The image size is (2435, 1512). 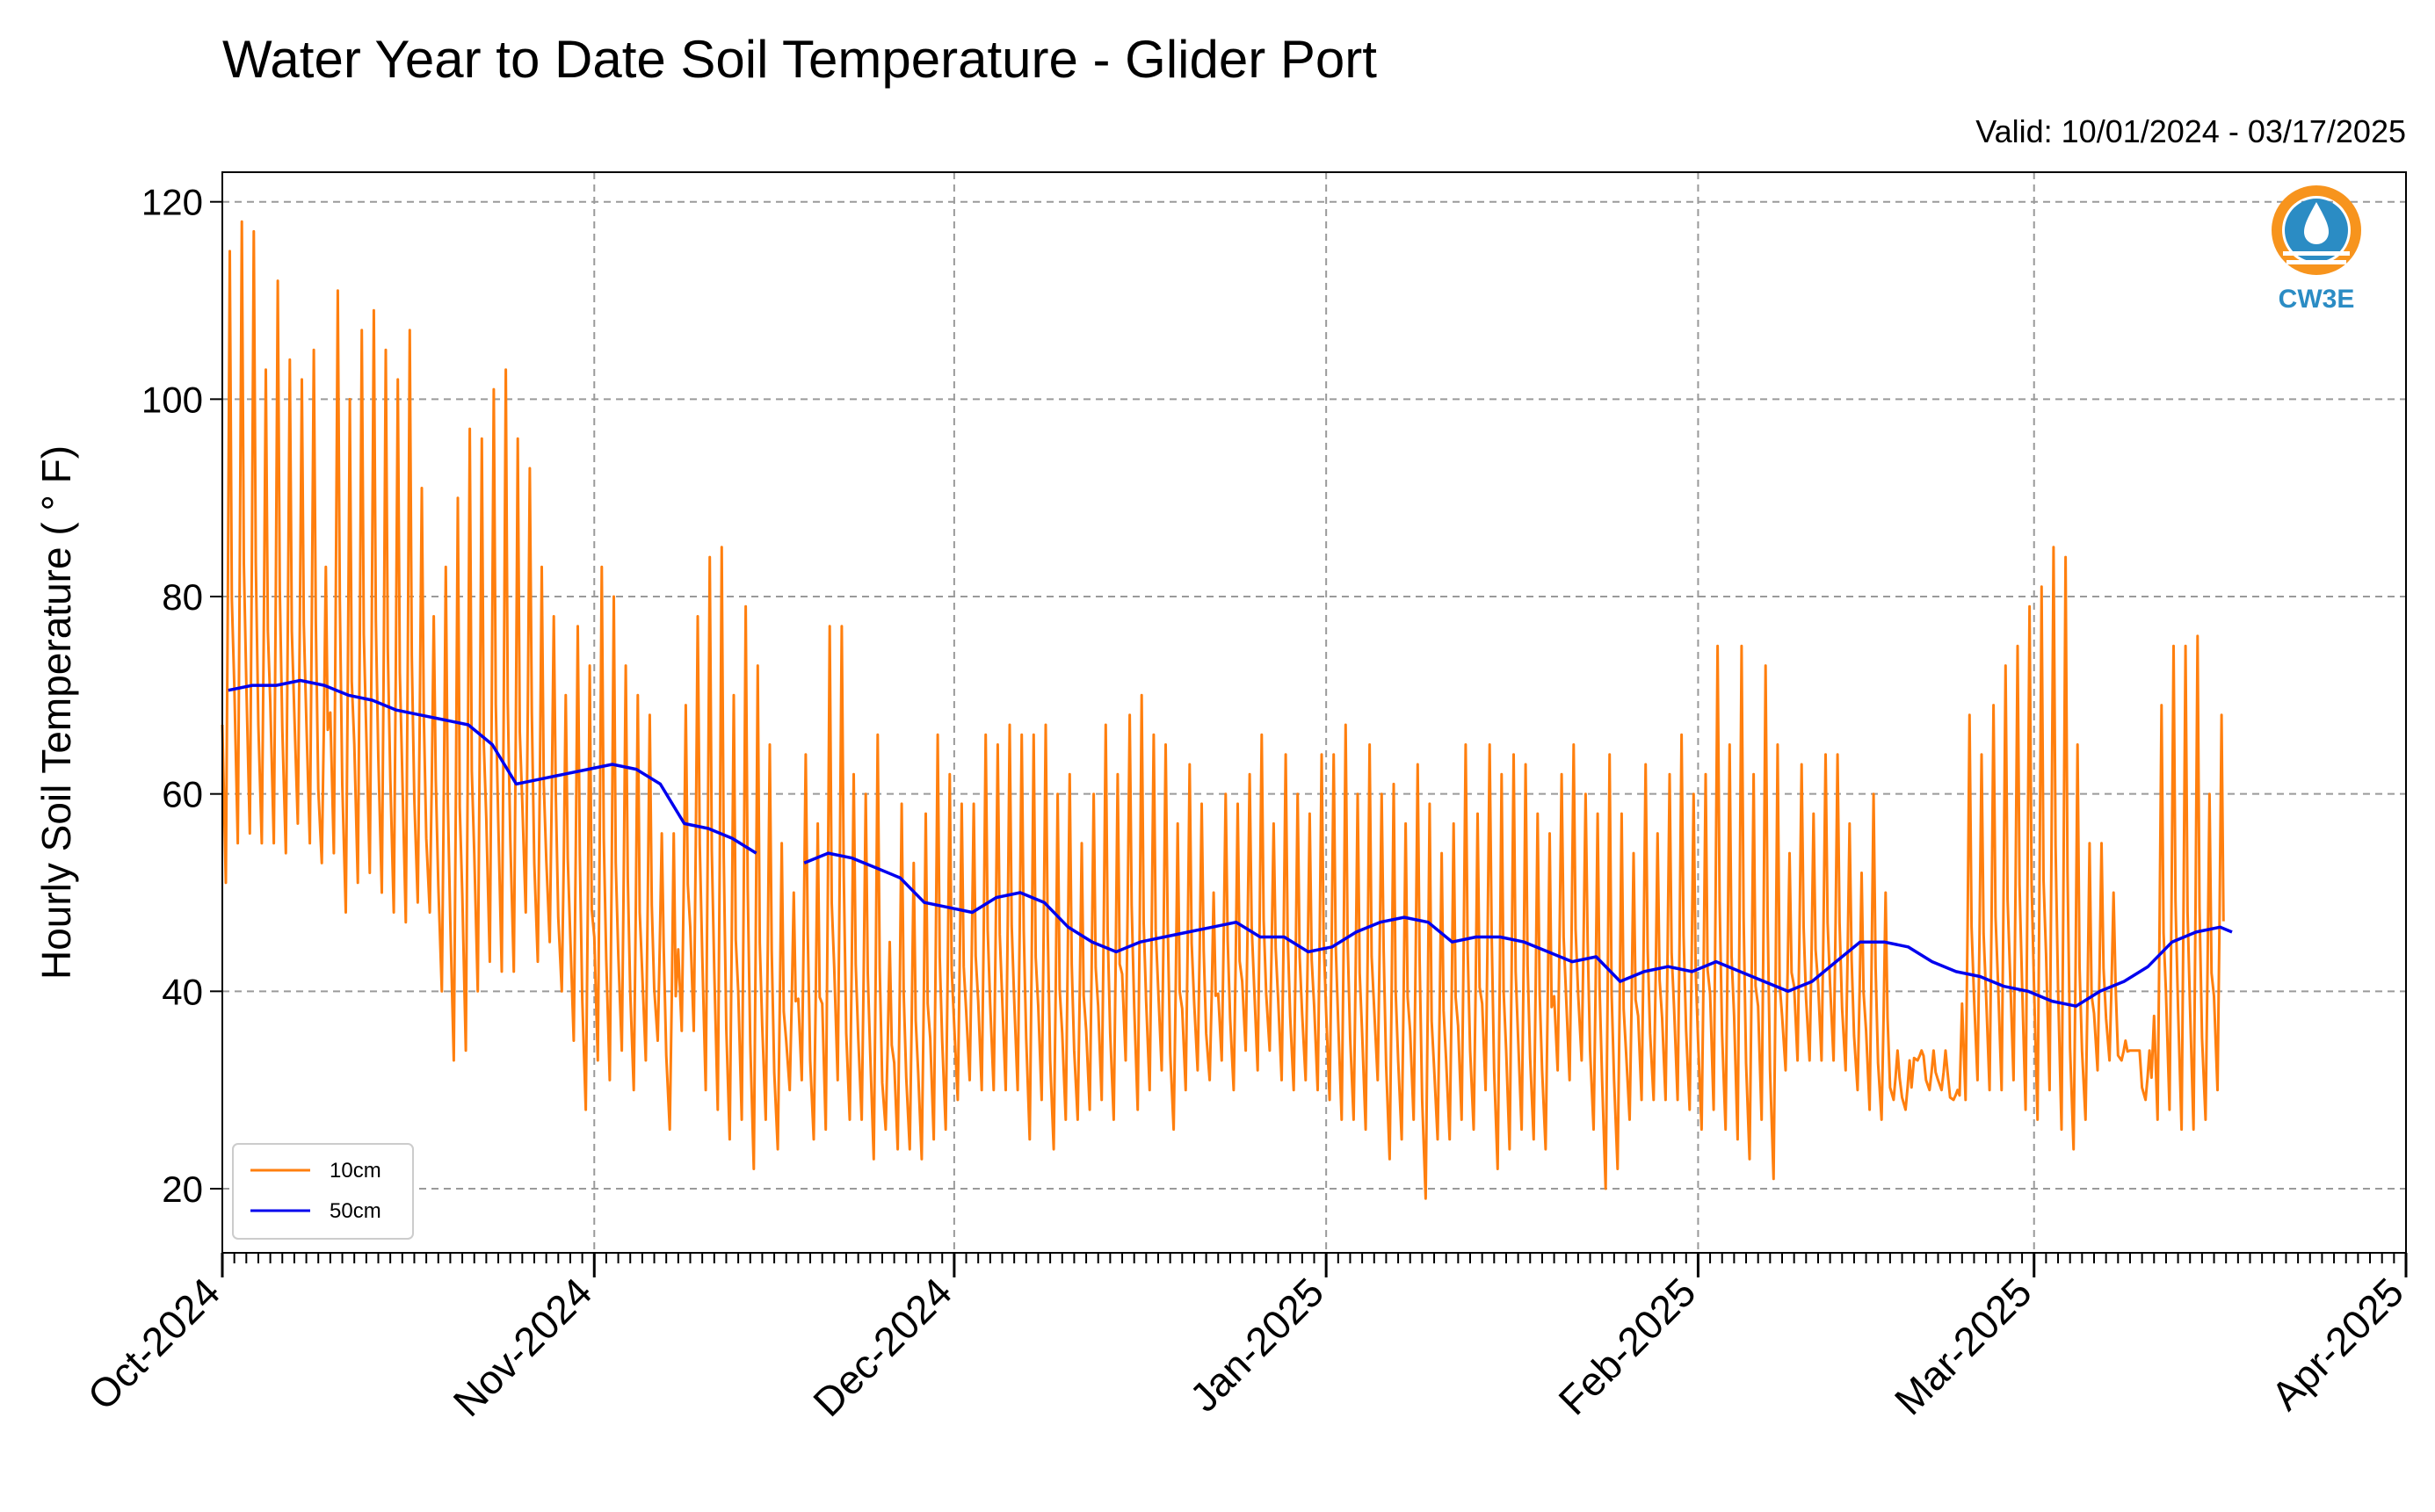 What do you see at coordinates (2316, 223) in the screenshot?
I see `water-drop-icon` at bounding box center [2316, 223].